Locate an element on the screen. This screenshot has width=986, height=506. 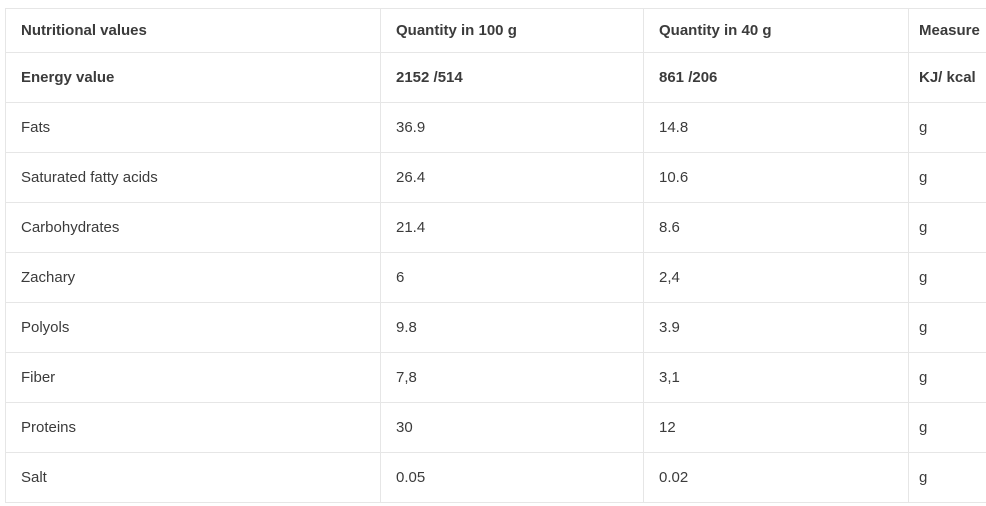
cell-per-40g: 0.02 is located at coordinates (776, 477).